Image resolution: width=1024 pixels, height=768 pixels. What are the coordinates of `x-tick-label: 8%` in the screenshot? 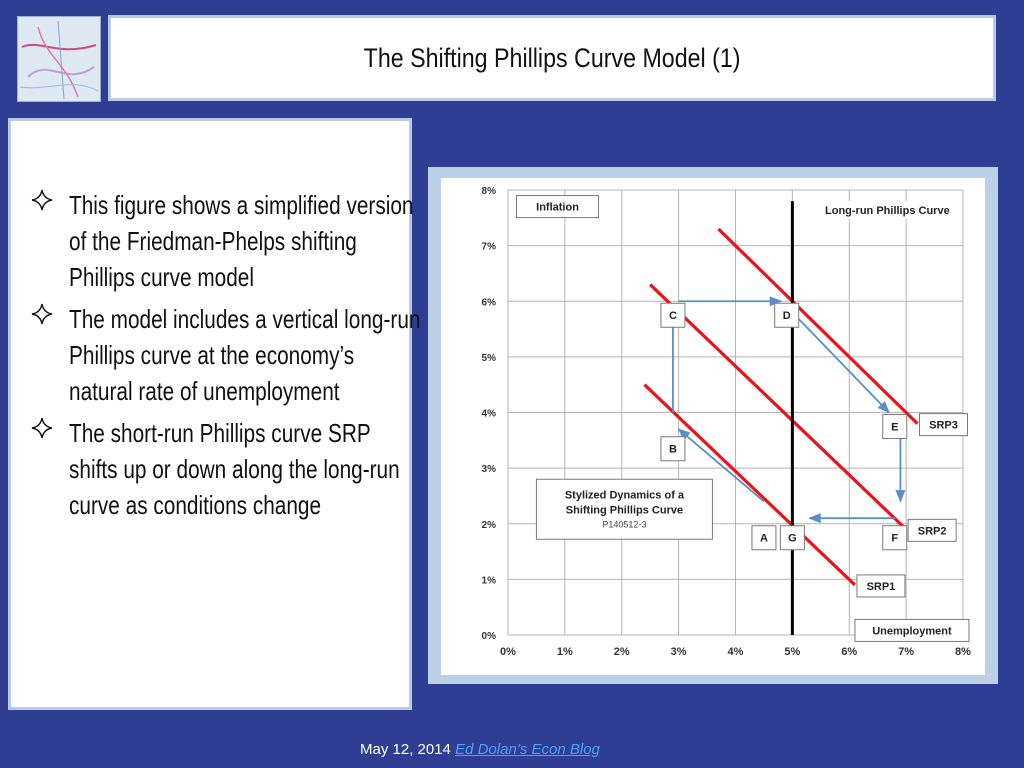 It's located at (963, 652).